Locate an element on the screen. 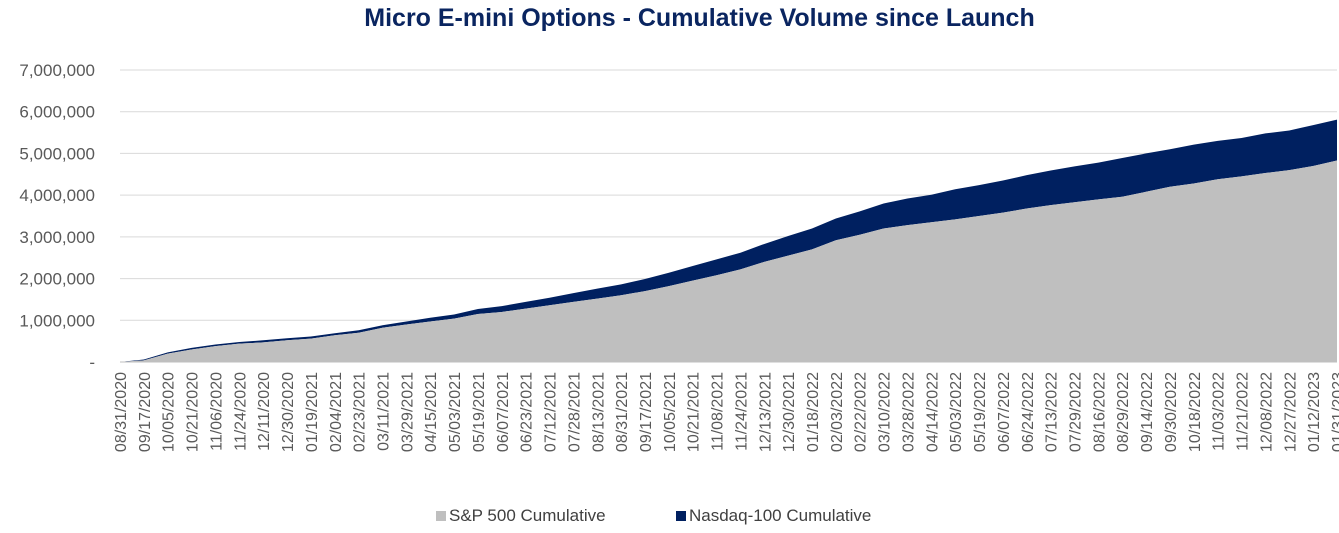 The image size is (1339, 533). x-tick: 05/19/2022 is located at coordinates (980, 412).